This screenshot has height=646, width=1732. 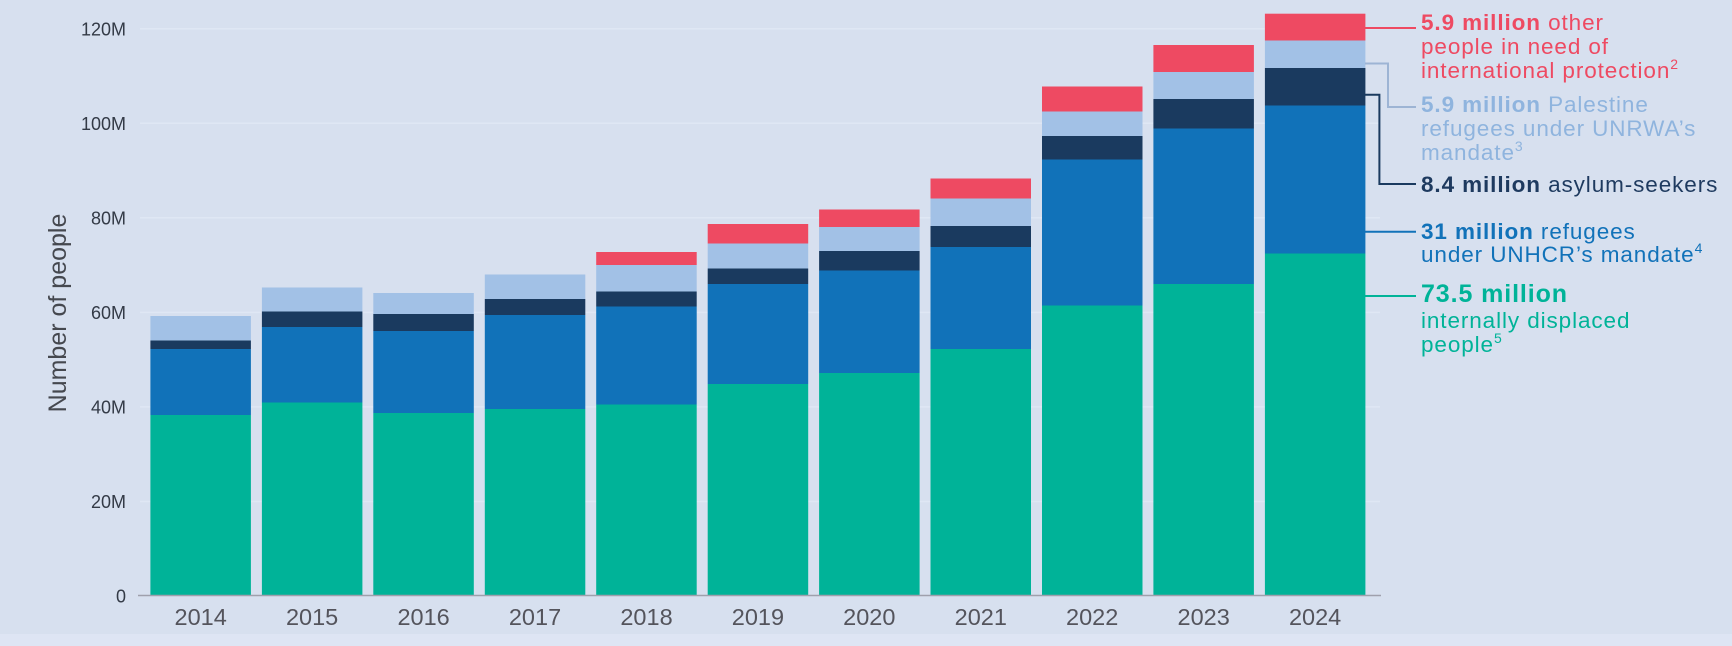 I want to click on svg-text: 2022, so click(x=1092, y=617).